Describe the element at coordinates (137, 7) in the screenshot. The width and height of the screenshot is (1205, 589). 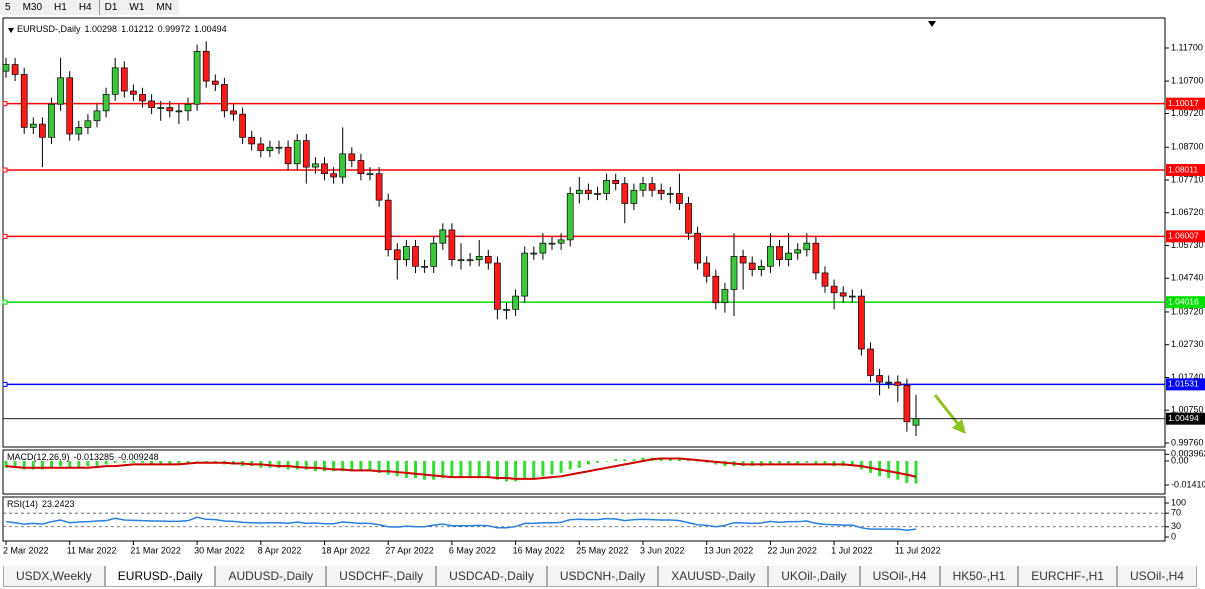
I see `timeframe-button: W1` at that location.